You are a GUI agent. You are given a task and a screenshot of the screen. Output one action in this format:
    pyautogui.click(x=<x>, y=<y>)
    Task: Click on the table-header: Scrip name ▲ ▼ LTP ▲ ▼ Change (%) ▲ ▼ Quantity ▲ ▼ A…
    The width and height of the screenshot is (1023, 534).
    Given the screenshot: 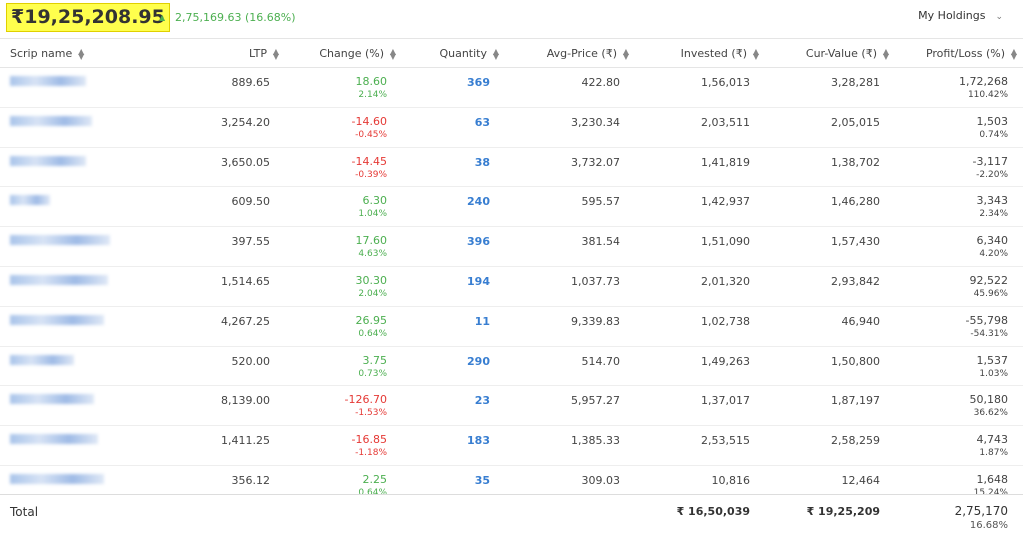 What is the action you would take?
    pyautogui.click(x=511, y=53)
    